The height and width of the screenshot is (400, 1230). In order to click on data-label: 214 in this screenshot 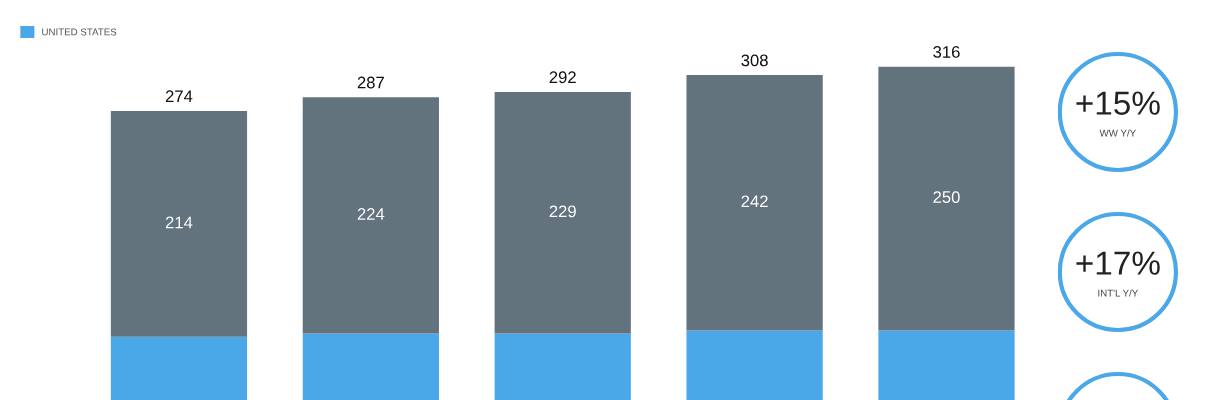, I will do `click(179, 222)`.